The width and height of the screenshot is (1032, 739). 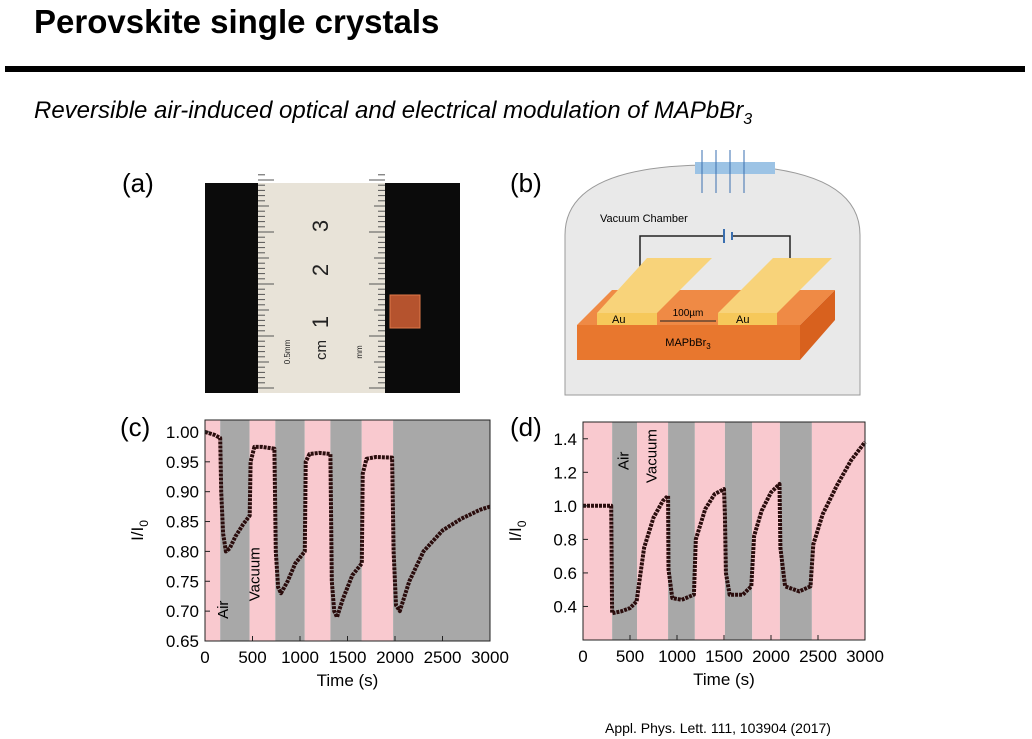 I want to click on ruler-mm: mm, so click(x=359, y=352).